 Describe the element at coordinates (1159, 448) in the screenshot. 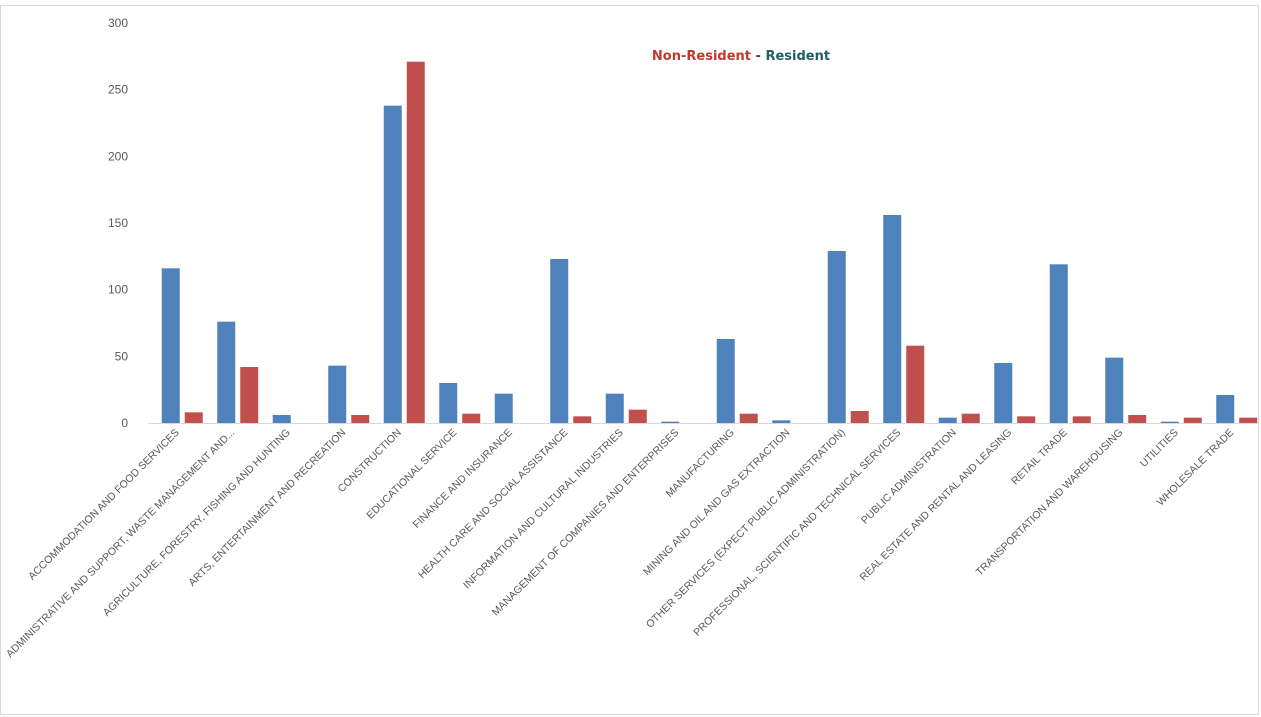

I see `x-tick-label: UTILITIES` at that location.